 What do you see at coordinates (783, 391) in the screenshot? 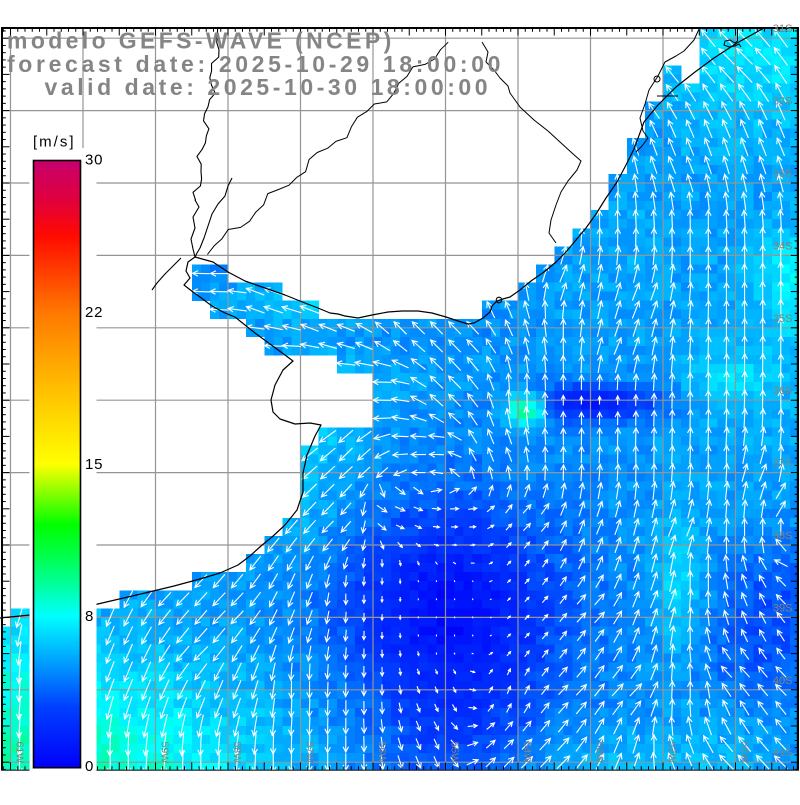
I see `svg-text: 36S` at bounding box center [783, 391].